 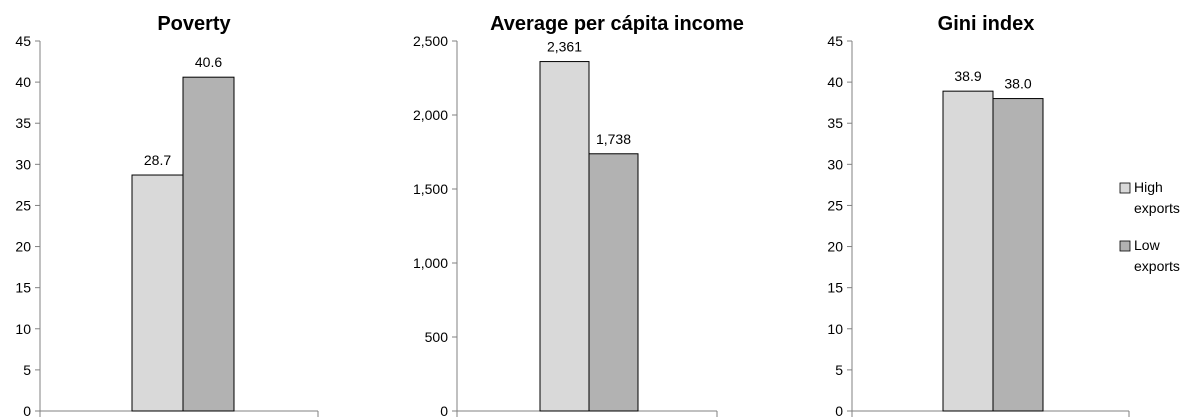 I want to click on gini-y-tick-label: 30, so click(x=835, y=164).